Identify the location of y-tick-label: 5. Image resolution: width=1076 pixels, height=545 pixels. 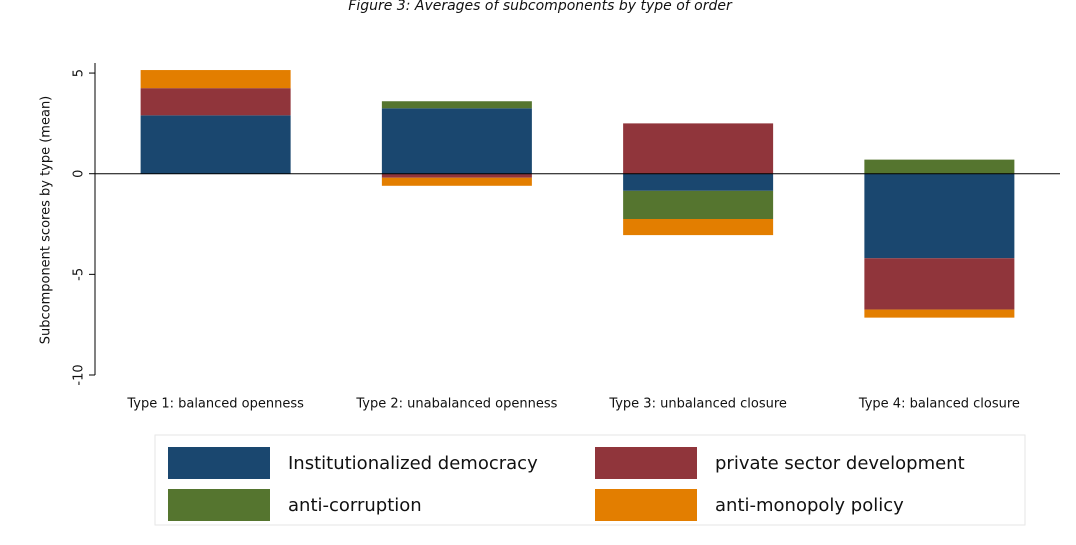
(79, 73).